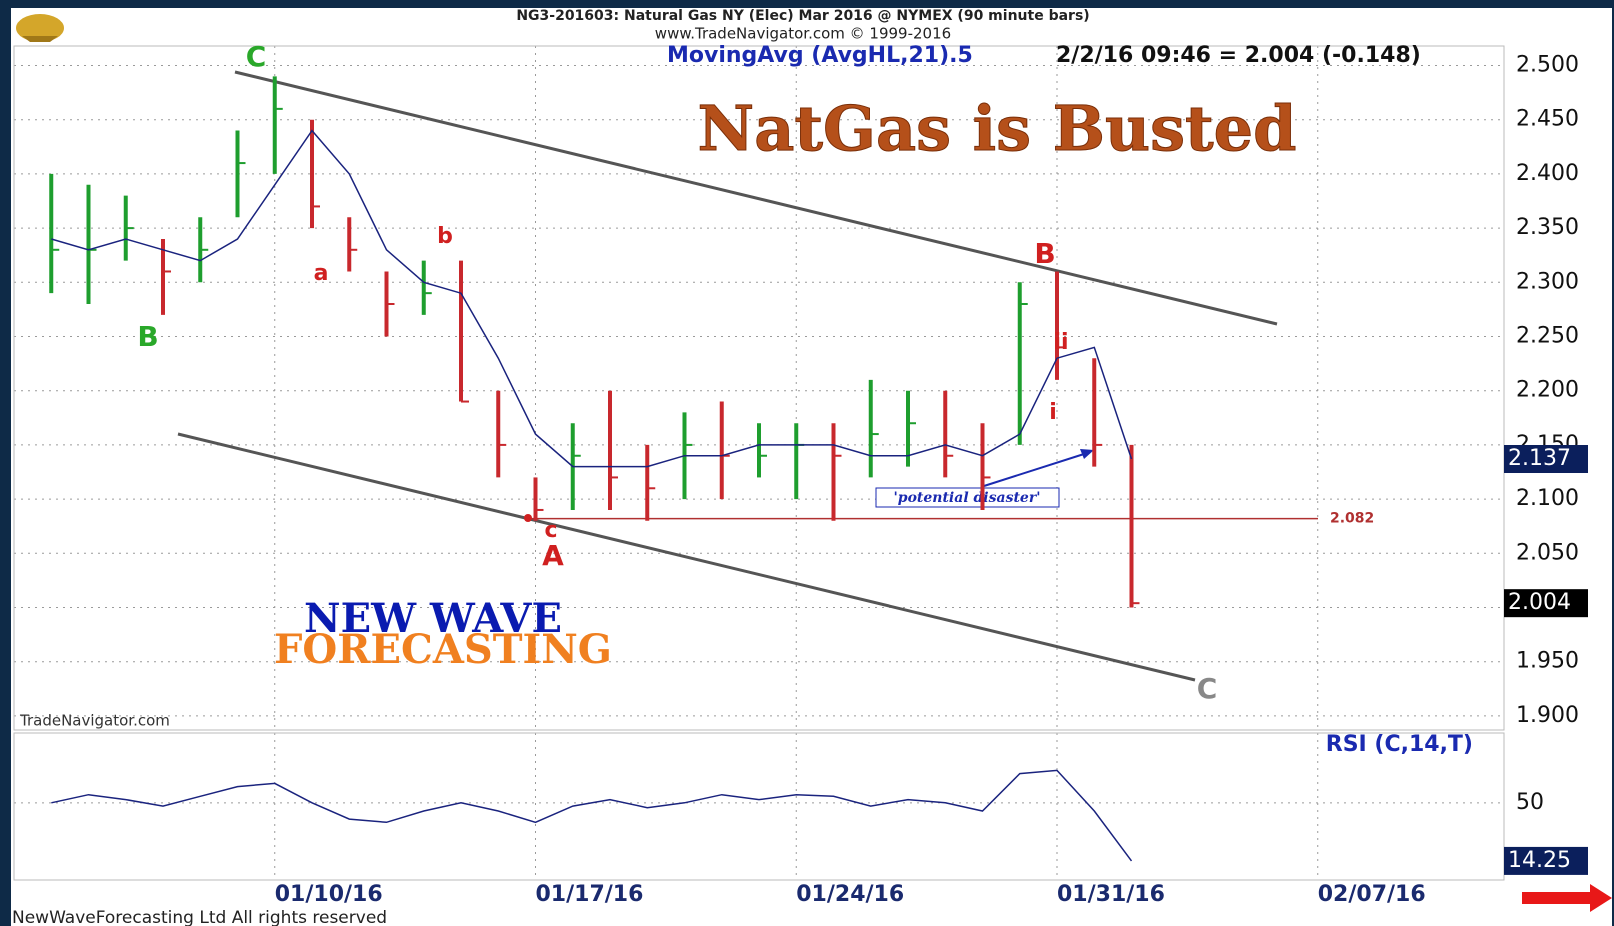 The height and width of the screenshot is (926, 1614). Describe the element at coordinates (1547, 227) in the screenshot. I see `y-tick-label: 2.350` at that location.